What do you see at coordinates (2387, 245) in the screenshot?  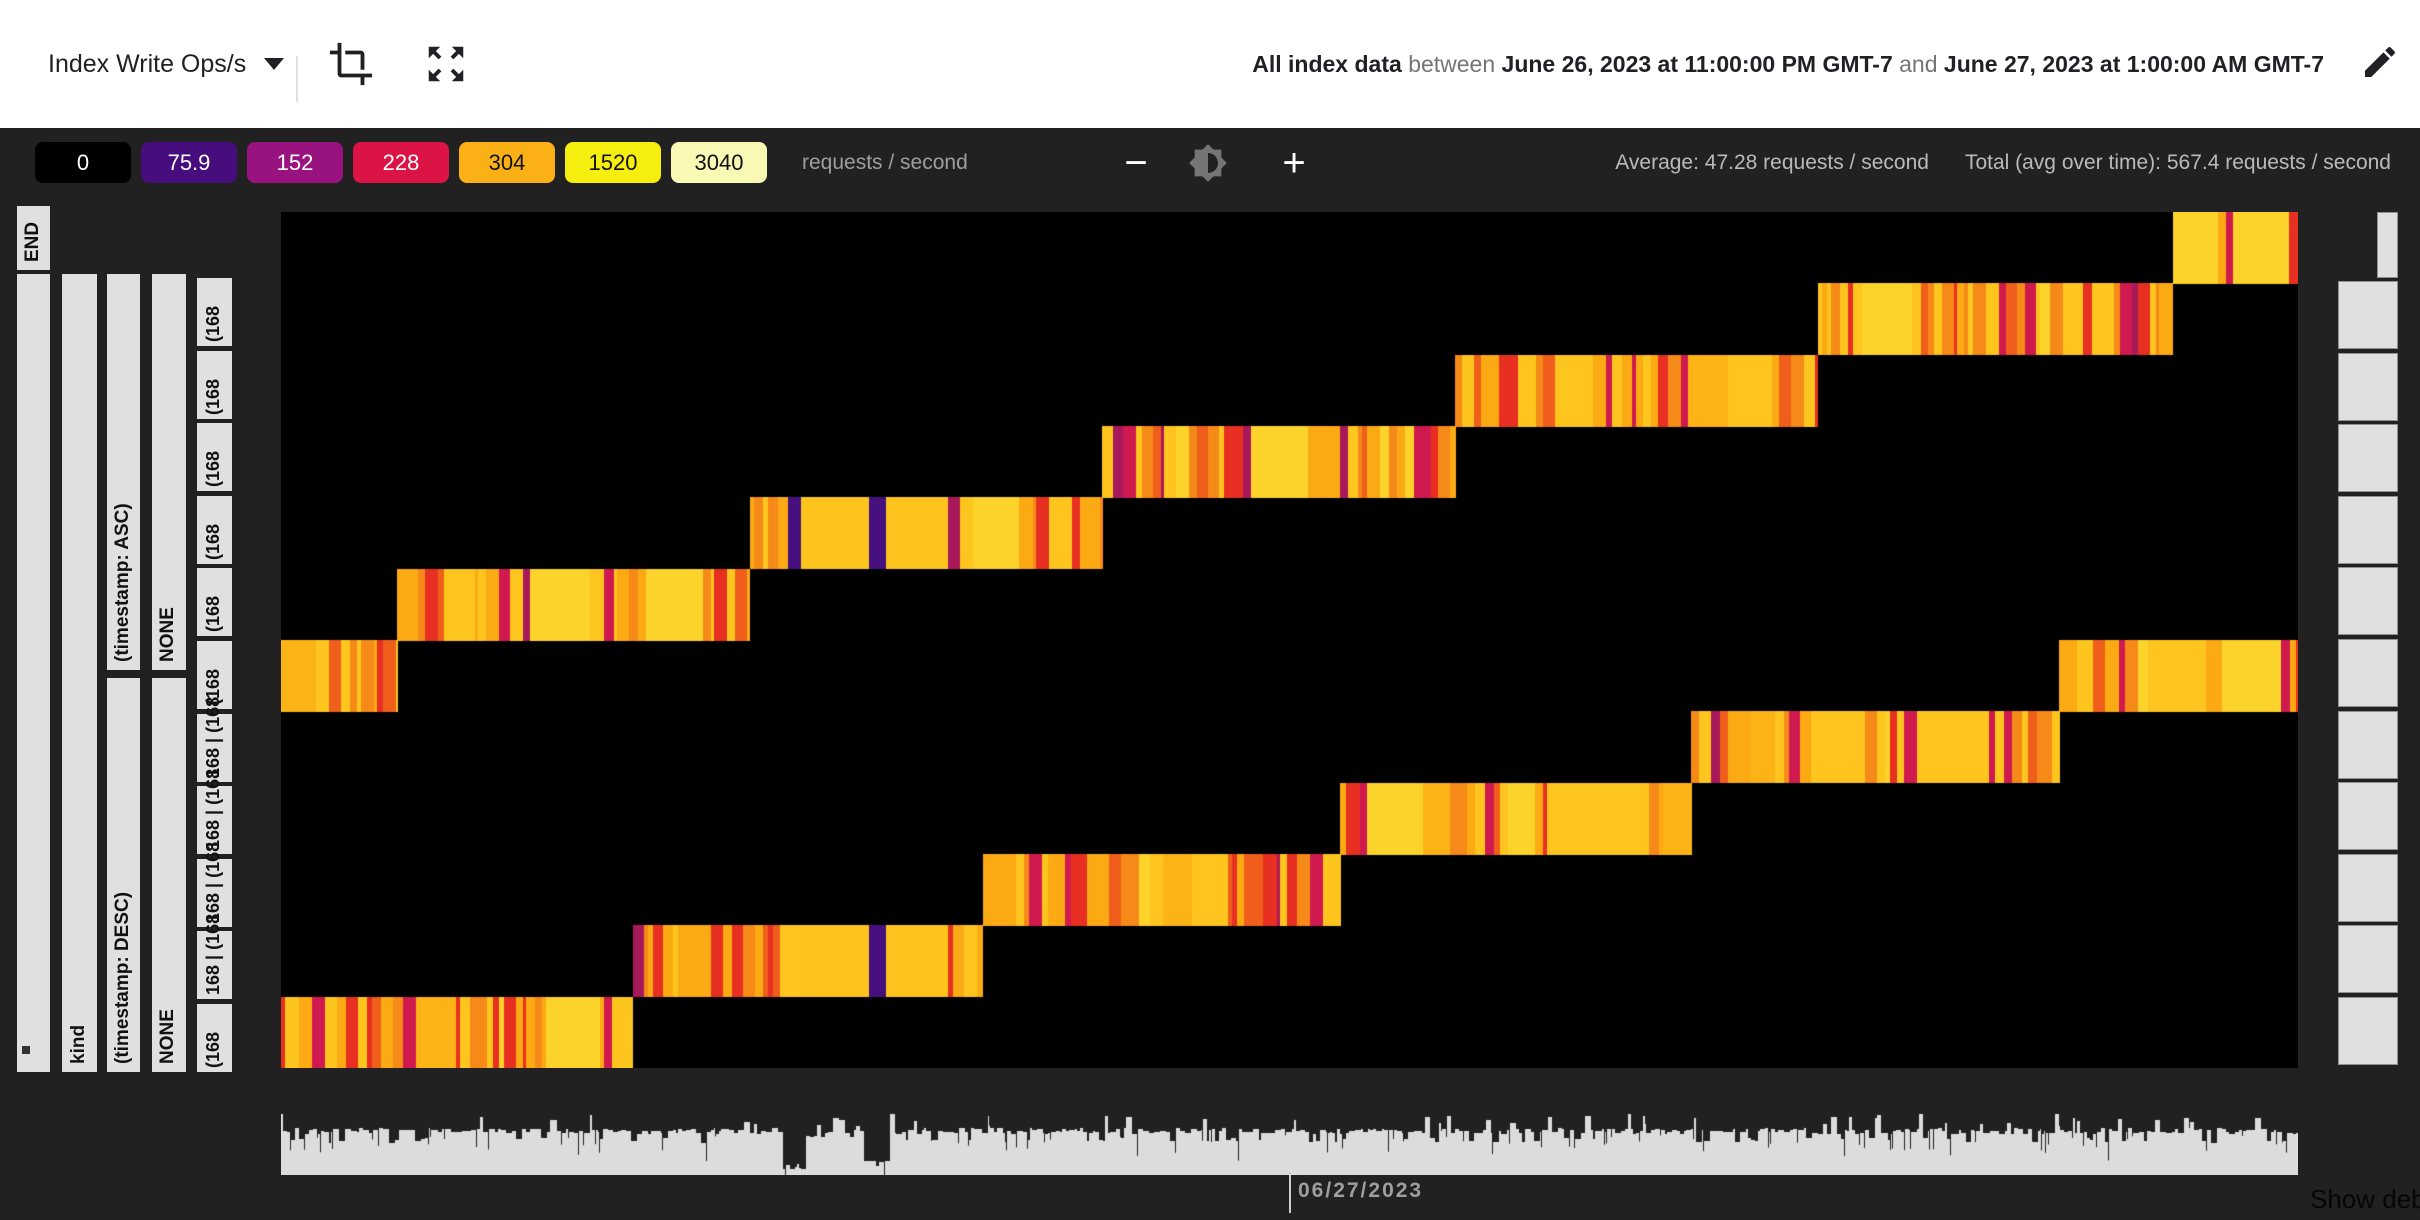 I see `minimap-box-narrow` at bounding box center [2387, 245].